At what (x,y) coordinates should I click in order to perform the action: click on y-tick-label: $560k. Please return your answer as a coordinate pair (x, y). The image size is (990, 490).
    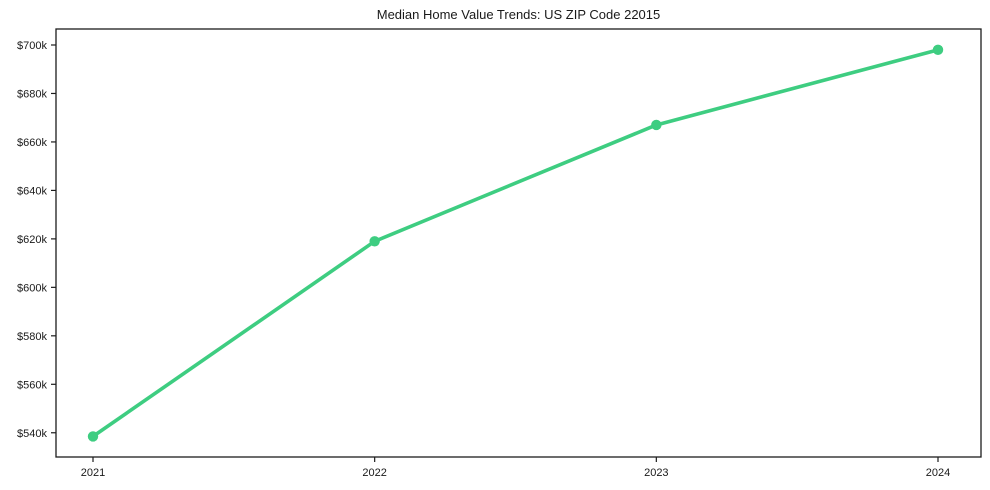
    Looking at the image, I should click on (32, 385).